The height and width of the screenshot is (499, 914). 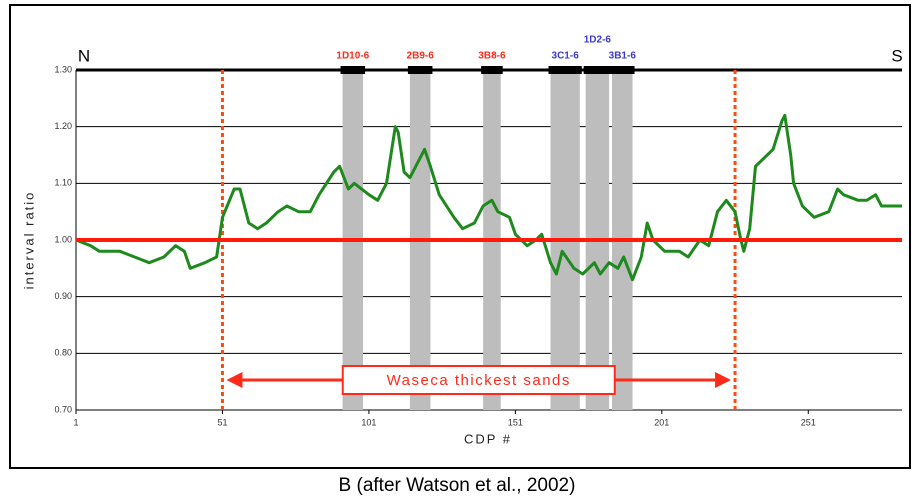 What do you see at coordinates (515, 422) in the screenshot?
I see `x-tick-label: 151` at bounding box center [515, 422].